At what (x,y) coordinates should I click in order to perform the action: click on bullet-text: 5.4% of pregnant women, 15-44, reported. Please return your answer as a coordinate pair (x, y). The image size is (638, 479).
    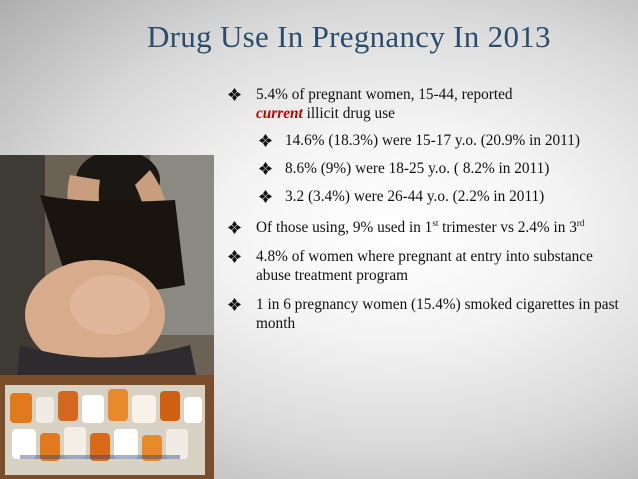
    Looking at the image, I should click on (384, 94).